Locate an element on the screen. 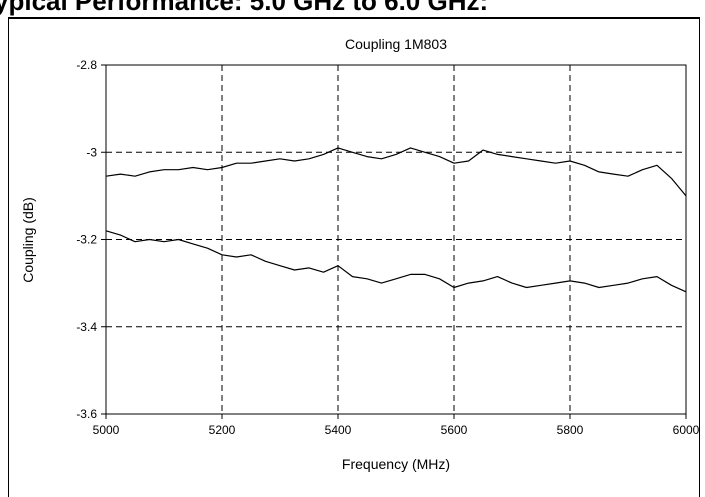 Image resolution: width=705 pixels, height=497 pixels. x-tick-label: 5000 is located at coordinates (106, 430).